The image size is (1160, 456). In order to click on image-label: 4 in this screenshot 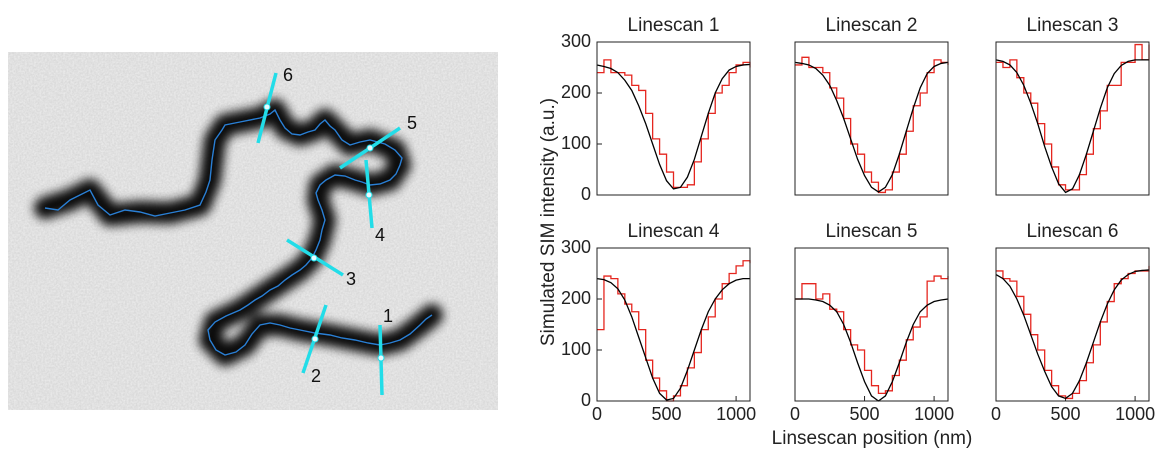, I will do `click(380, 235)`.